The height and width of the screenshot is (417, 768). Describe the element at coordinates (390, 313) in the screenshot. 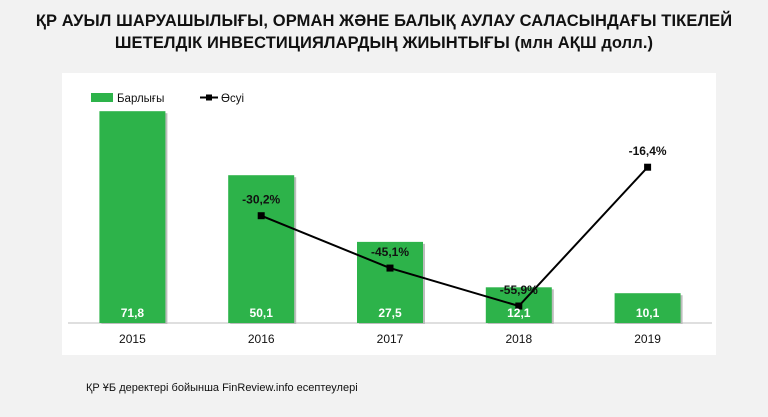

I see `bar-value-label: 27,5` at that location.